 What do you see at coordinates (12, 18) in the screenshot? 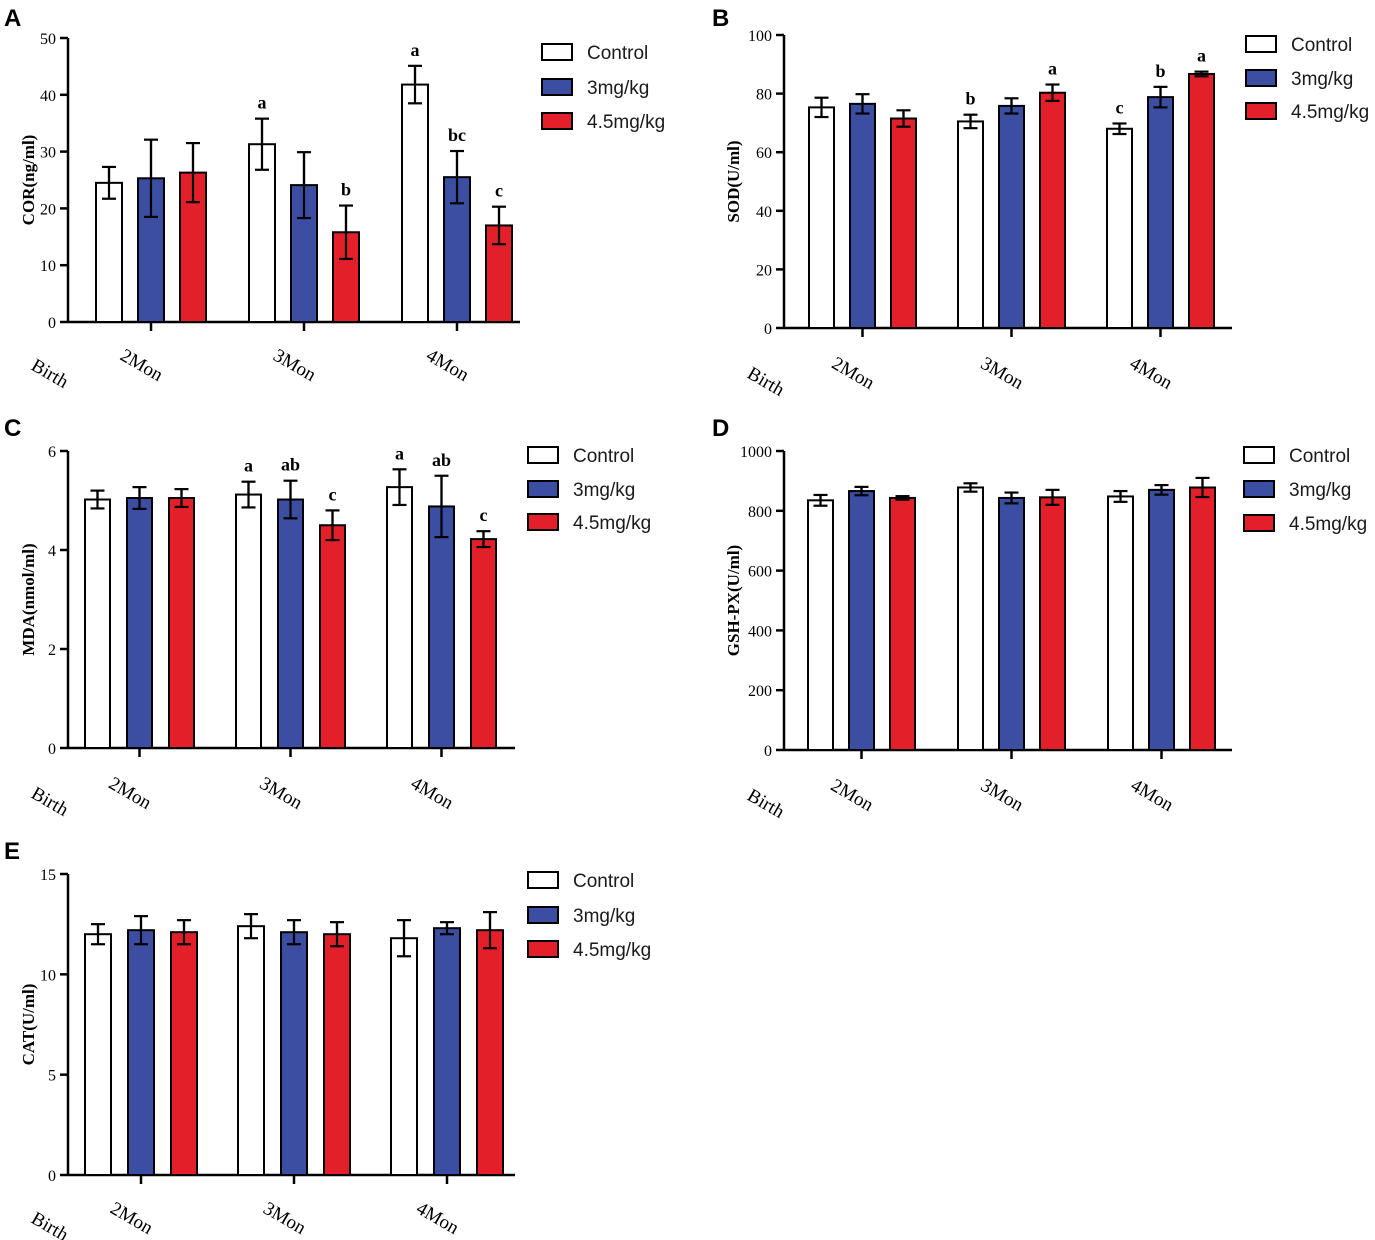
I see `panel-letter: A` at bounding box center [12, 18].